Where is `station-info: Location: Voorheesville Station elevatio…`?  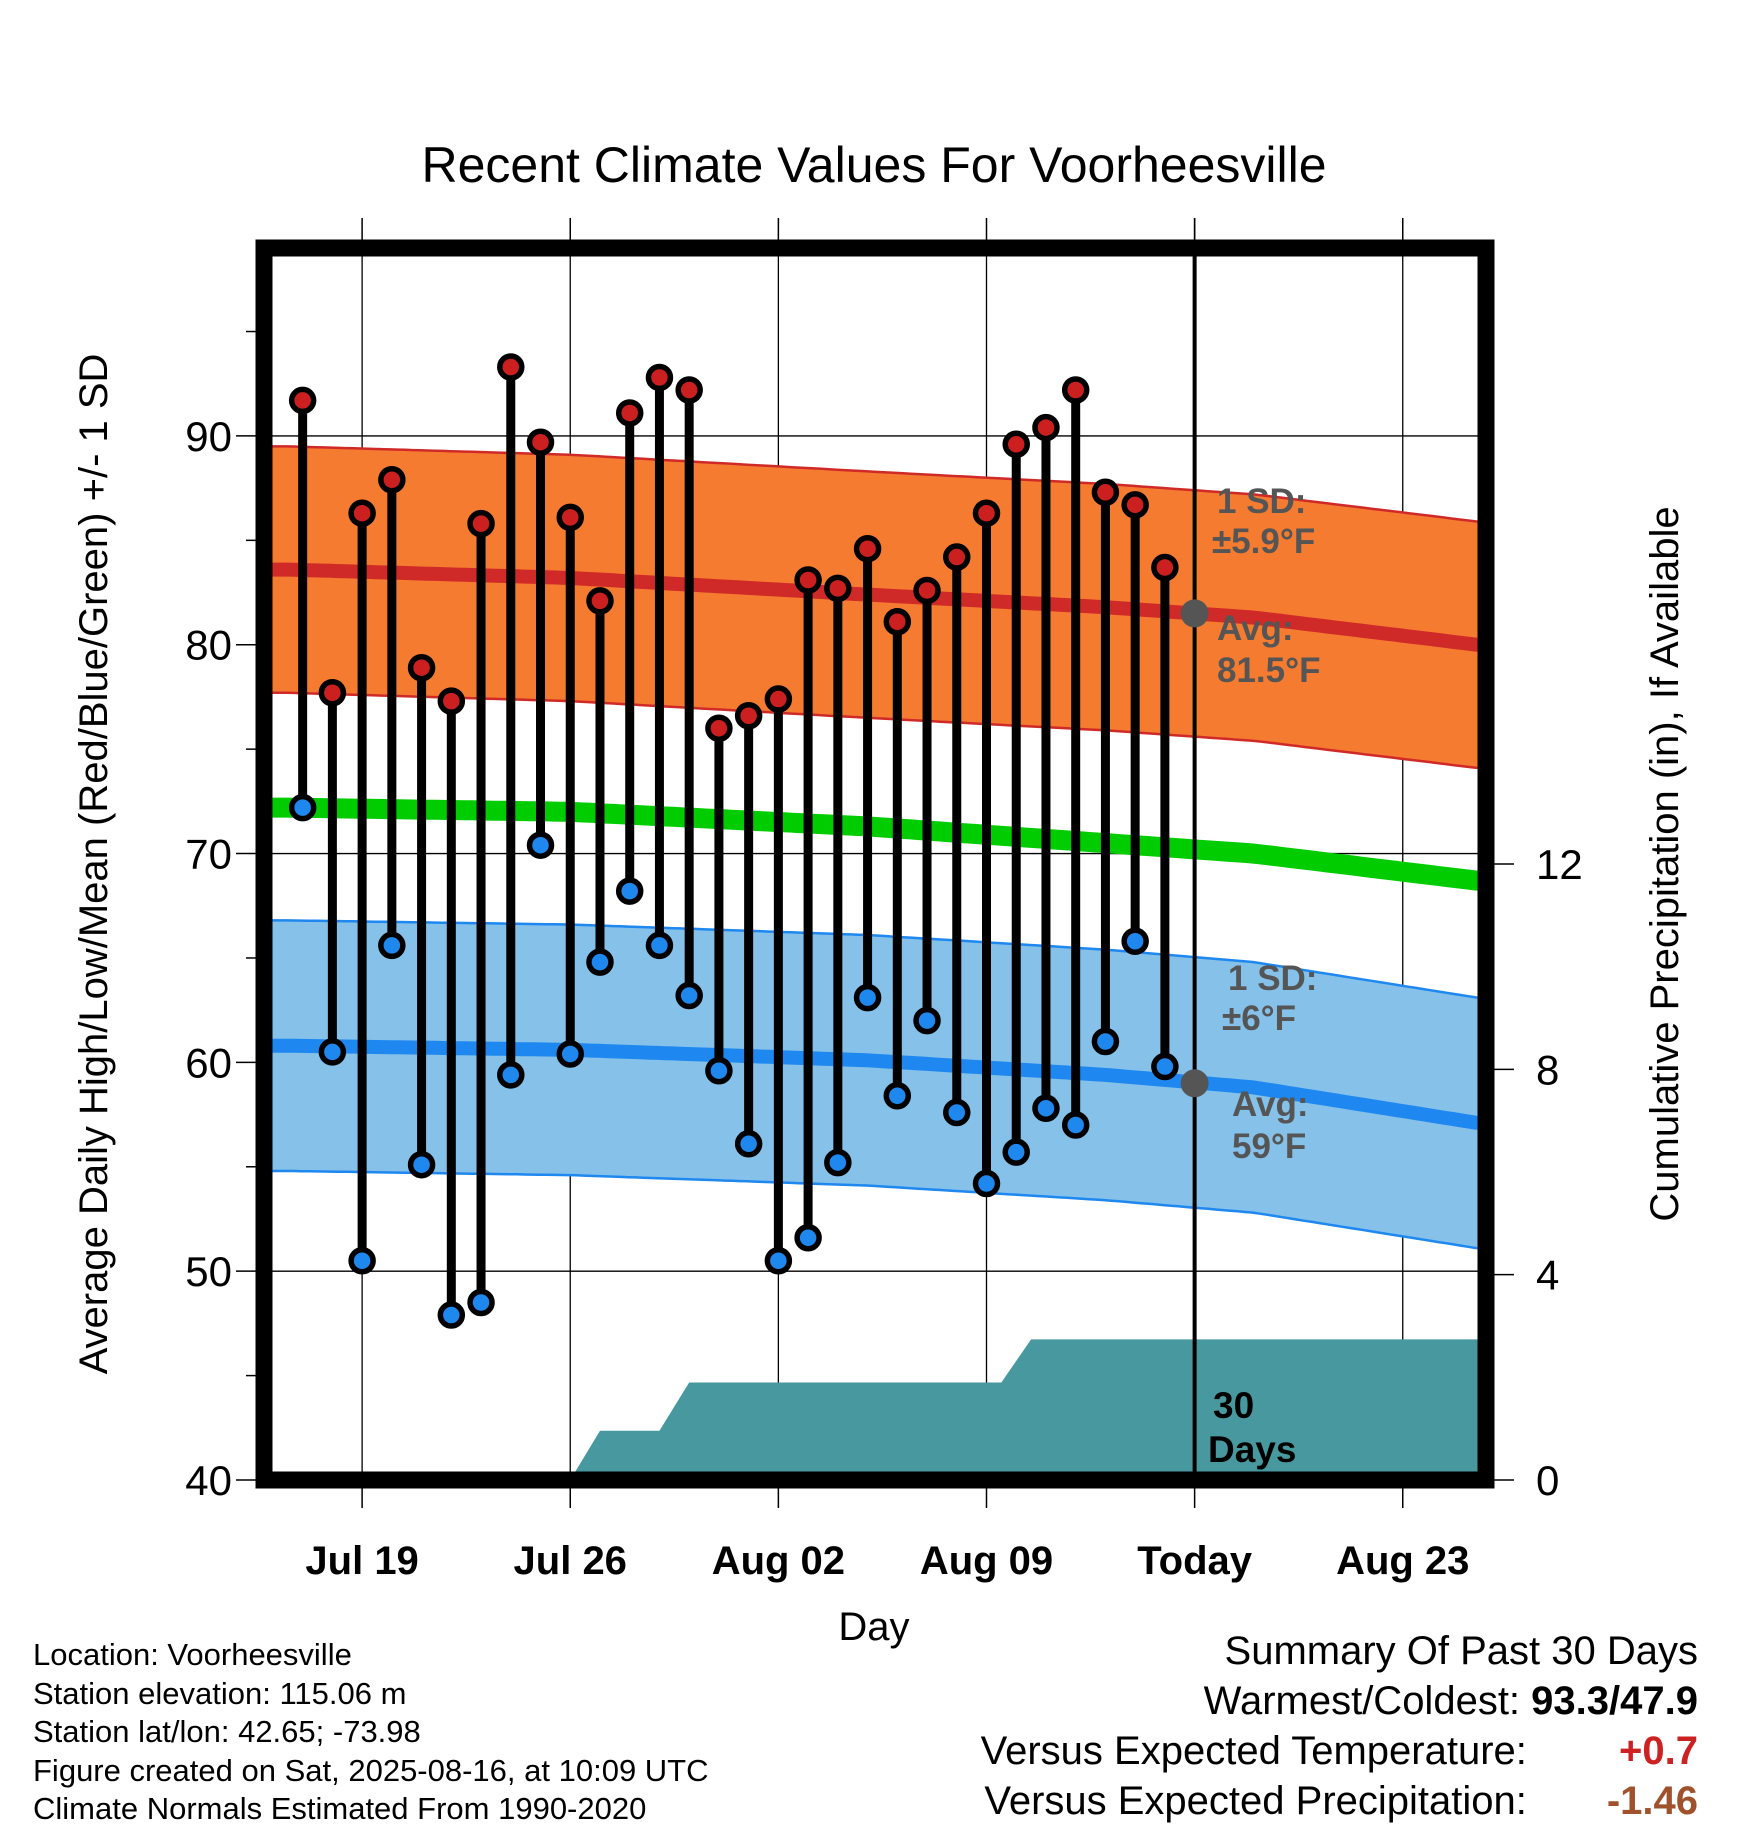 station-info: Location: Voorheesville Station elevatio… is located at coordinates (371, 1732).